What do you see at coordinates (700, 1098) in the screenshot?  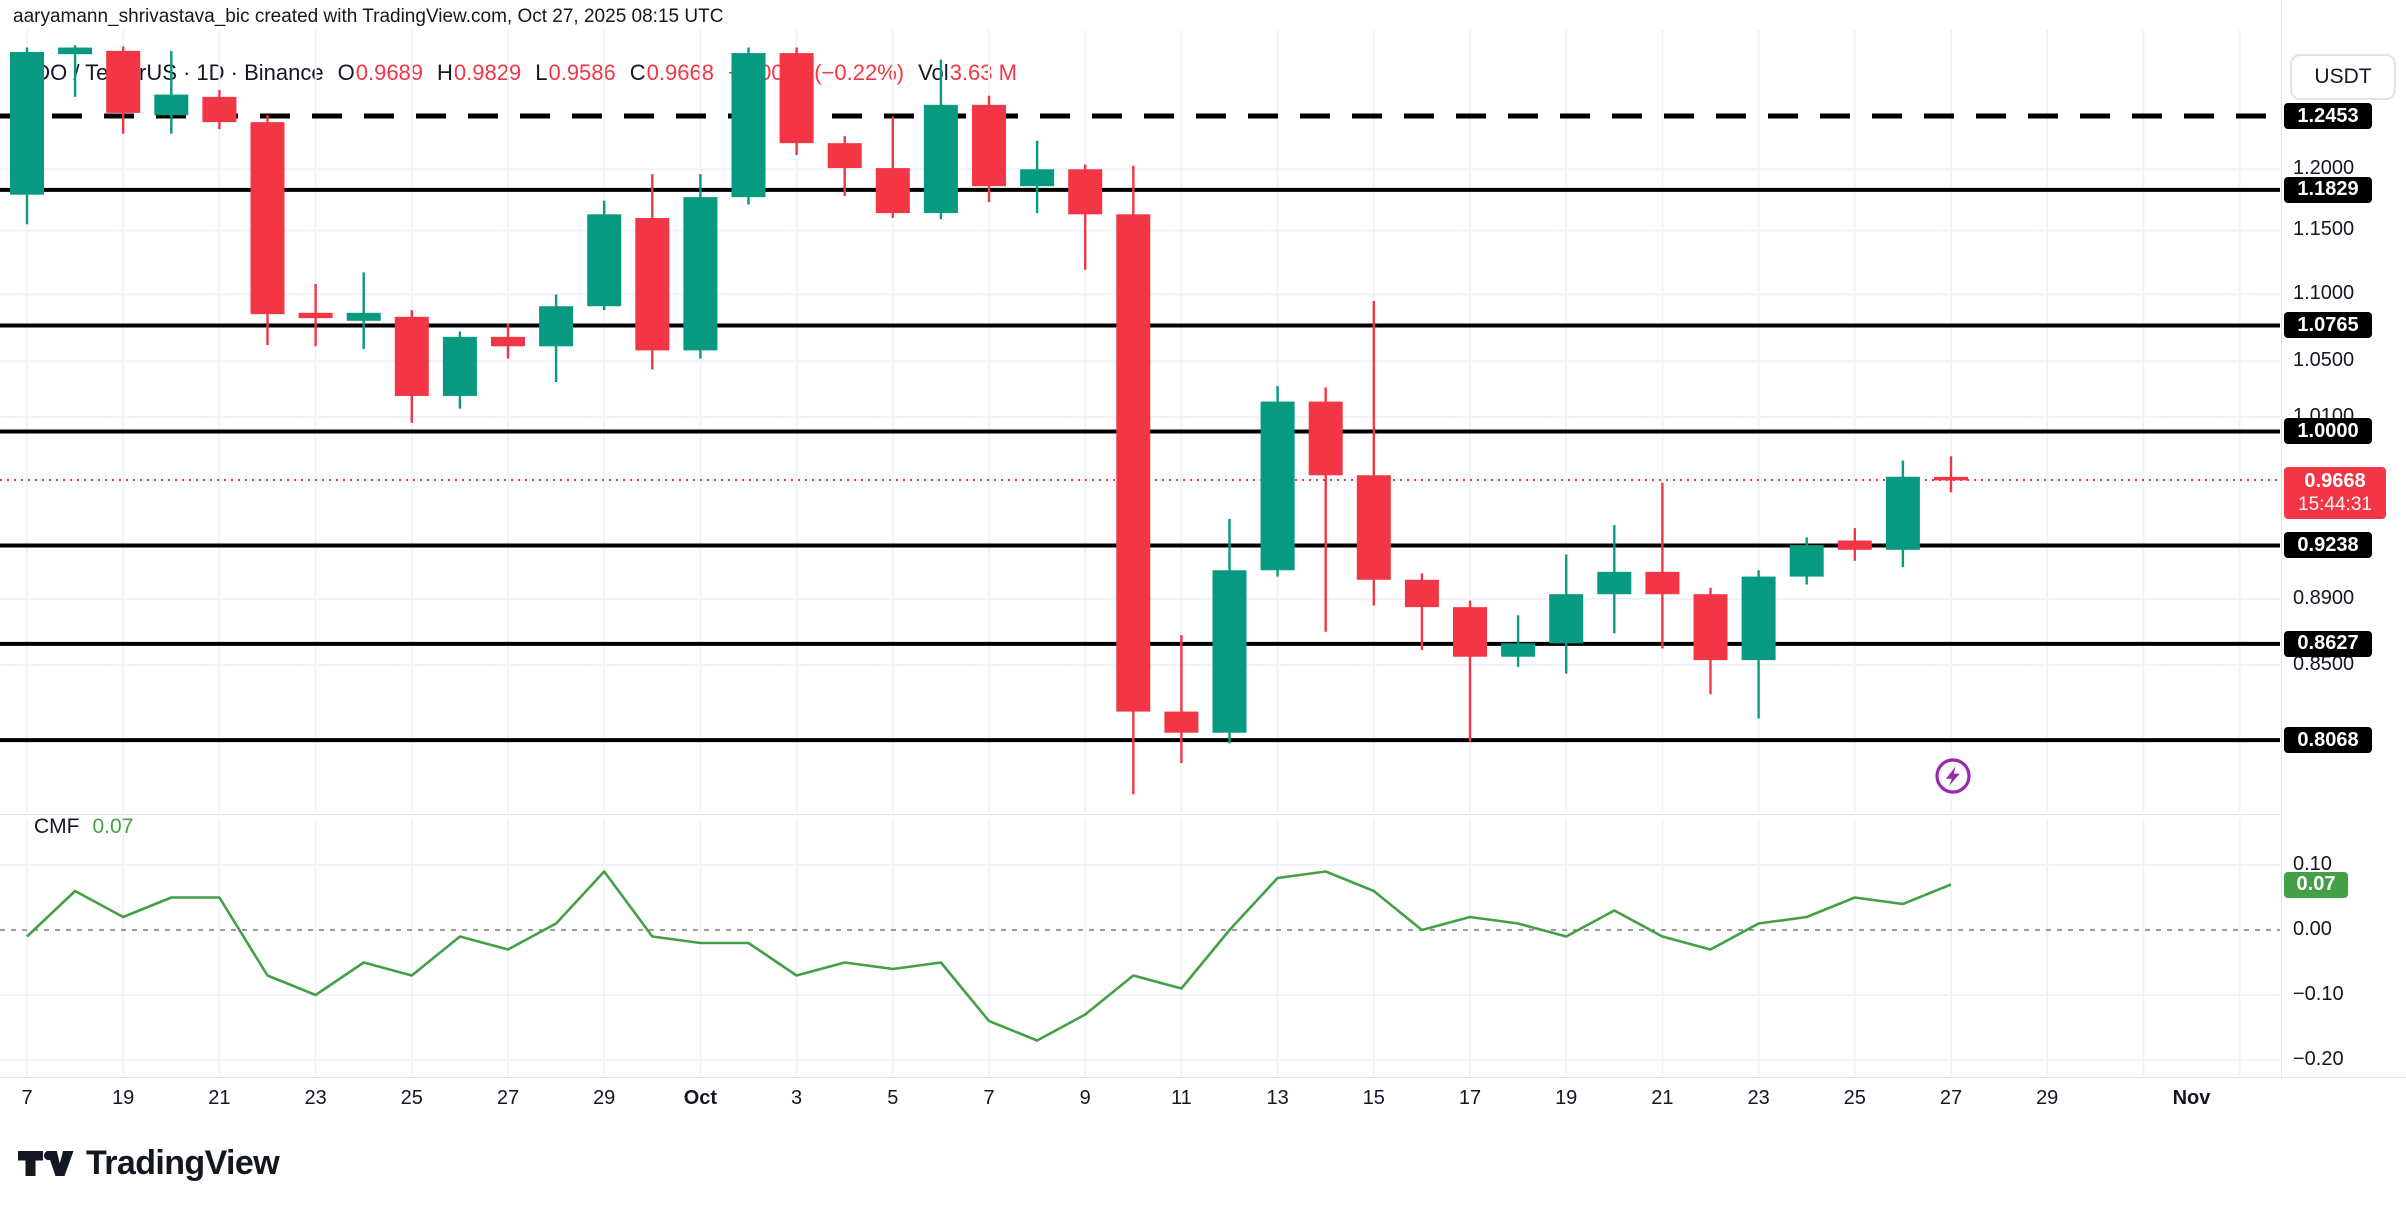 I see `time-axis-label: Oct` at bounding box center [700, 1098].